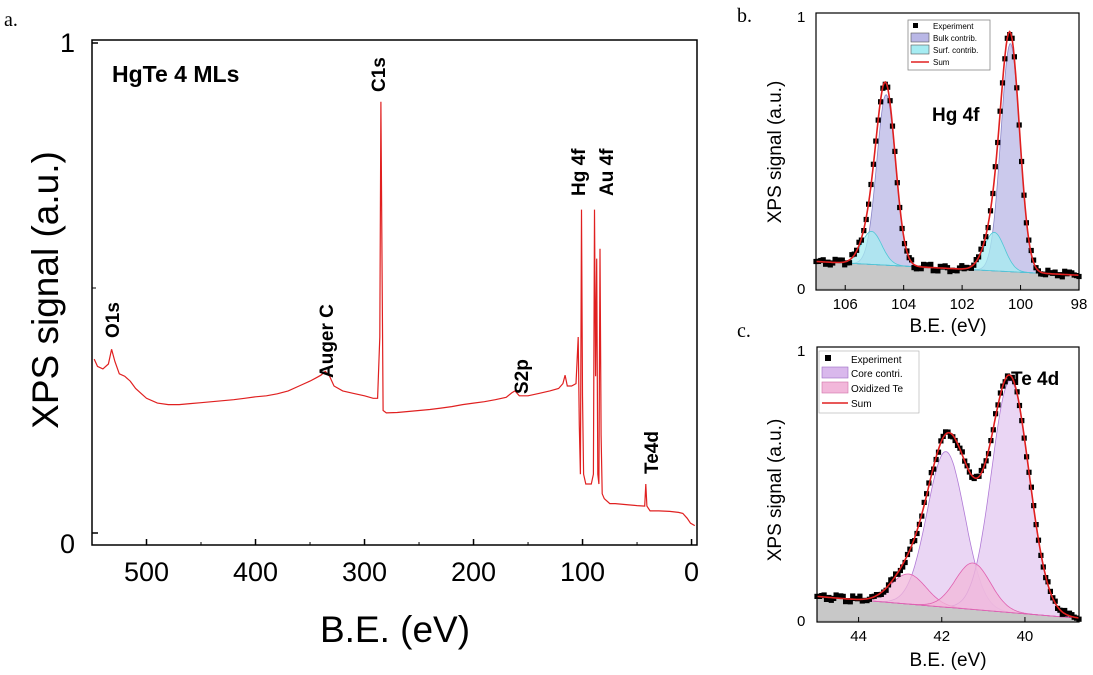 The width and height of the screenshot is (1093, 675). What do you see at coordinates (775, 152) in the screenshot?
I see `panel-b-y-axis-label: XPS signal (a.u.)` at bounding box center [775, 152].